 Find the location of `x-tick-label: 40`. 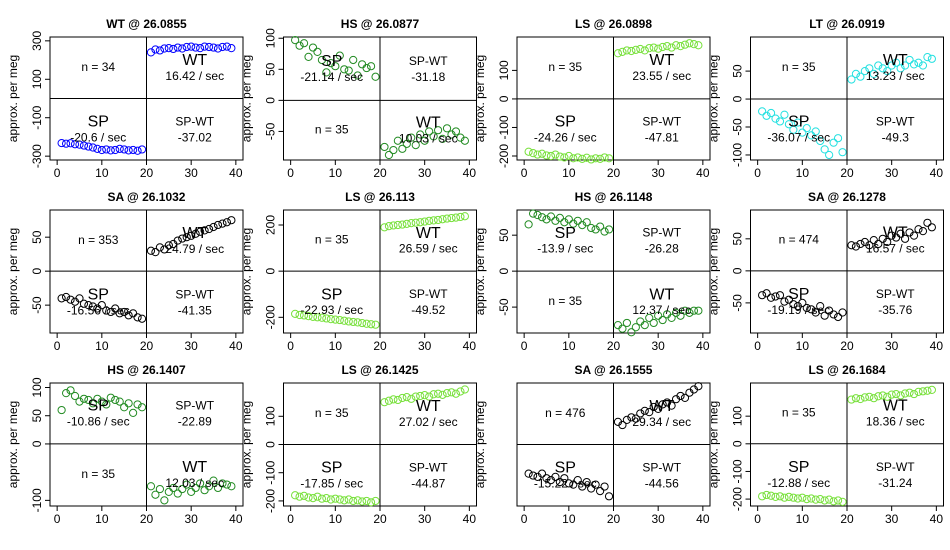

x-tick-label: 40 is located at coordinates (703, 519).